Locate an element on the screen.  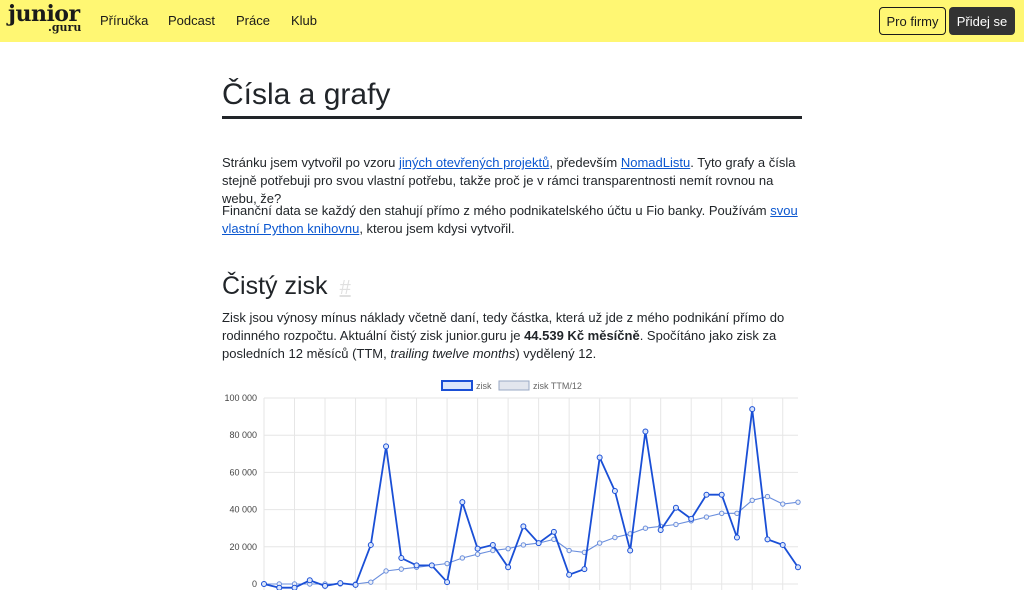
for-companies-button: Pro firmy is located at coordinates (912, 21).